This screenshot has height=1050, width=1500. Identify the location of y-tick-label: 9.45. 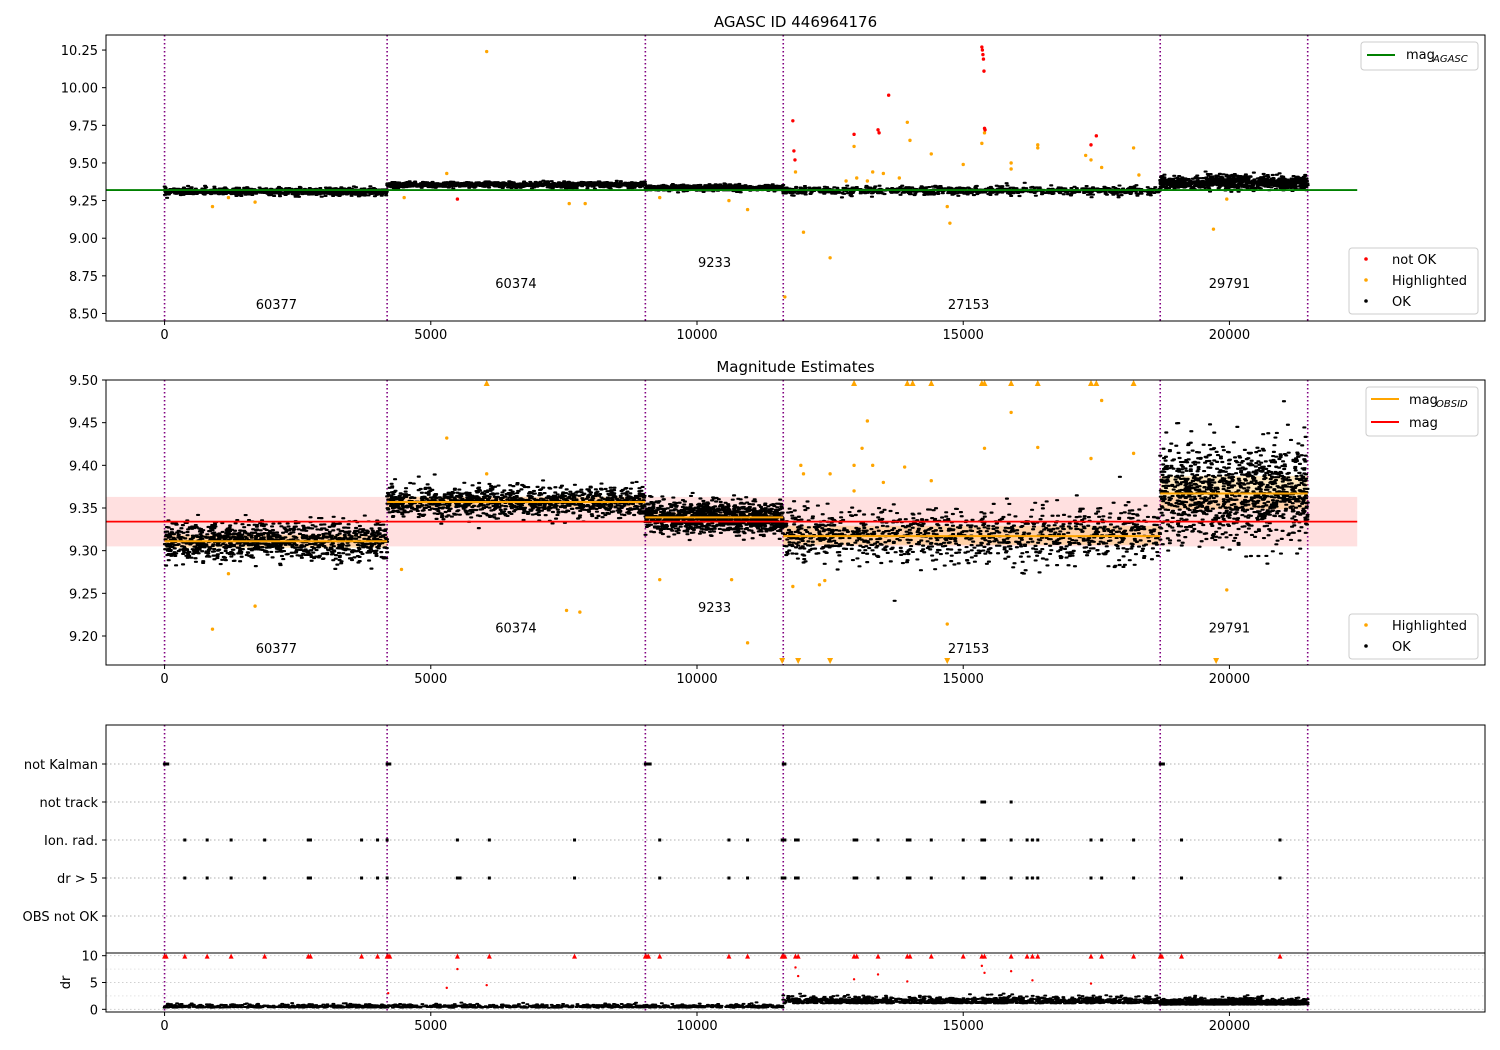
(83, 424).